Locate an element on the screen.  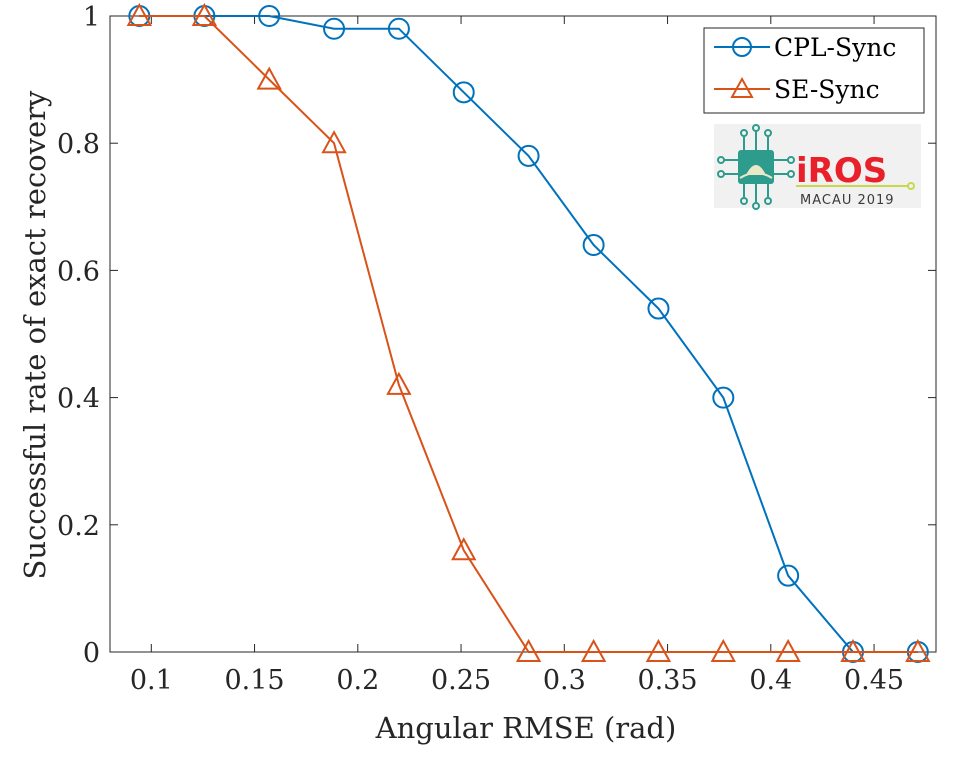
legend: CPL-Sync SE-Sync is located at coordinates (814, 70).